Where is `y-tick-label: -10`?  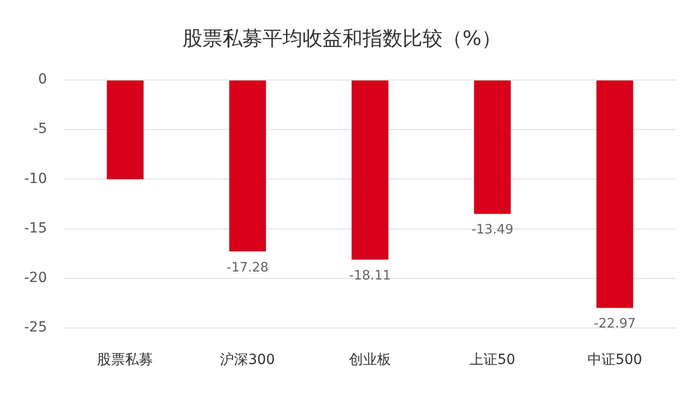
y-tick-label: -10 is located at coordinates (35, 178).